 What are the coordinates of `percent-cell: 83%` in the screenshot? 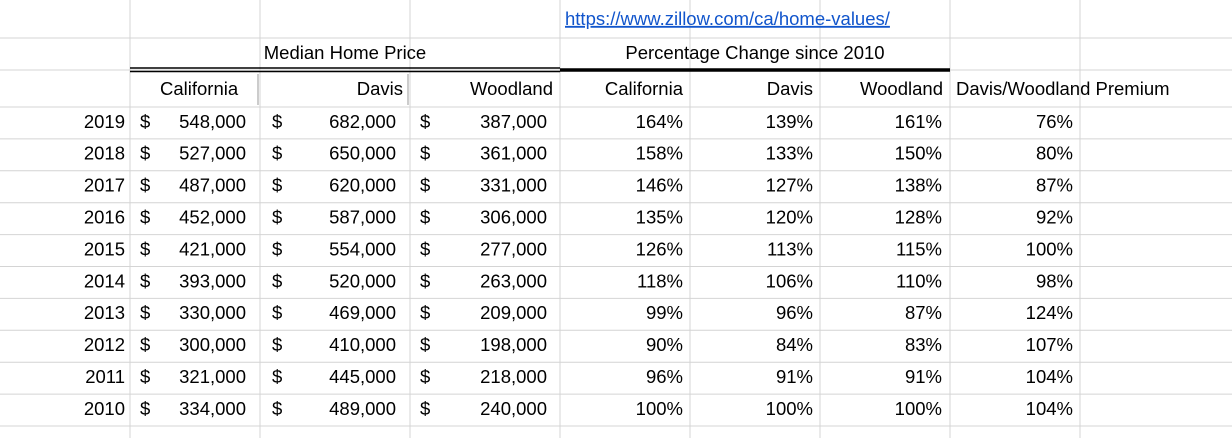 It's located at (923, 344).